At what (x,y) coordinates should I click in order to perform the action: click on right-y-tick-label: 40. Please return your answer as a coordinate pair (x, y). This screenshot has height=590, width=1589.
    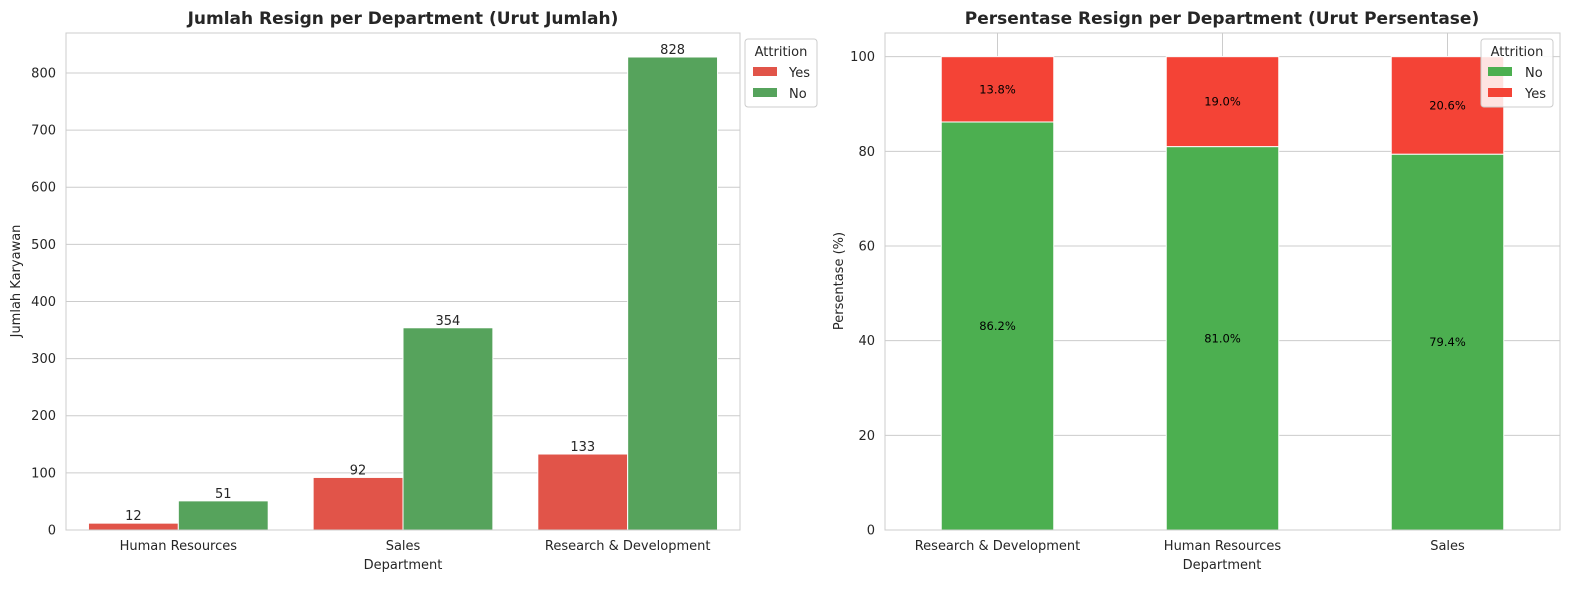
    Looking at the image, I should click on (866, 341).